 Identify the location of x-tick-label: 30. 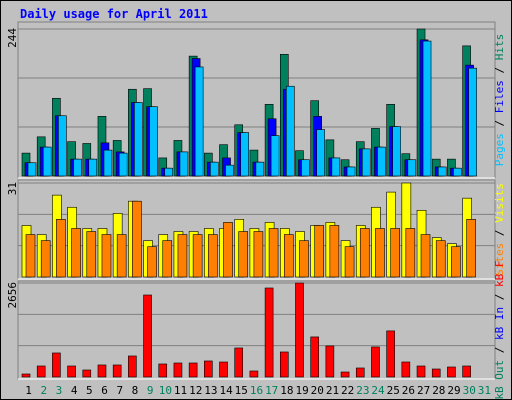
(469, 390).